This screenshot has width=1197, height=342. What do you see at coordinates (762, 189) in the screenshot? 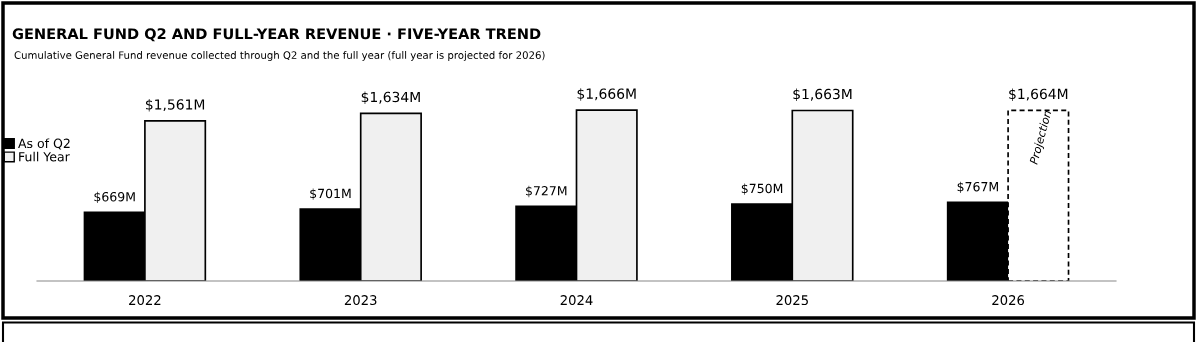
I see `data-label: $750M` at bounding box center [762, 189].